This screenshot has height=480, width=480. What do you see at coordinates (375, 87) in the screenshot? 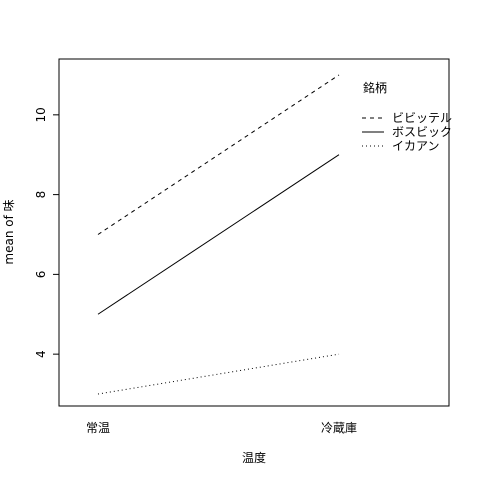
I see `legend-title: 銘柄` at bounding box center [375, 87].